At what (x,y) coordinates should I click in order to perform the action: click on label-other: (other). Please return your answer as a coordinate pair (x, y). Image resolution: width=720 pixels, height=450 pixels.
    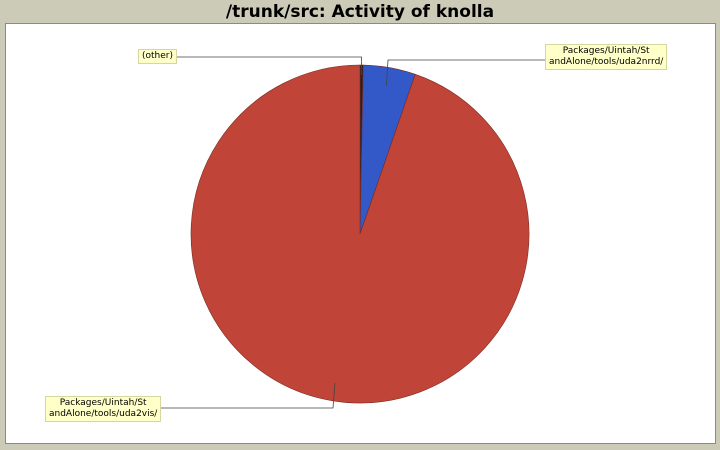
    Looking at the image, I should click on (157, 56).